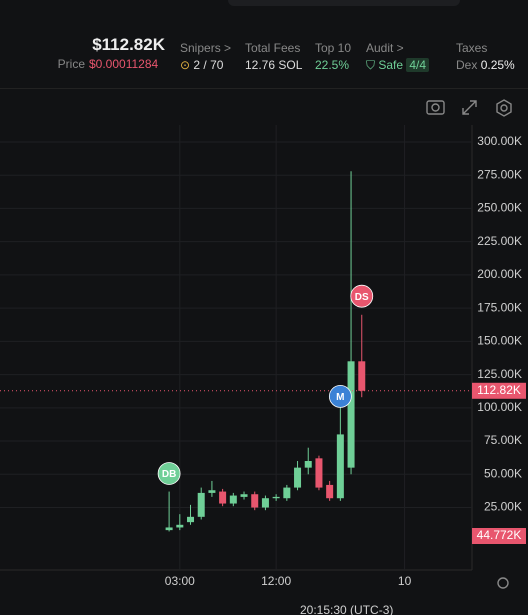 The image size is (528, 615). I want to click on settings-icon, so click(504, 108).